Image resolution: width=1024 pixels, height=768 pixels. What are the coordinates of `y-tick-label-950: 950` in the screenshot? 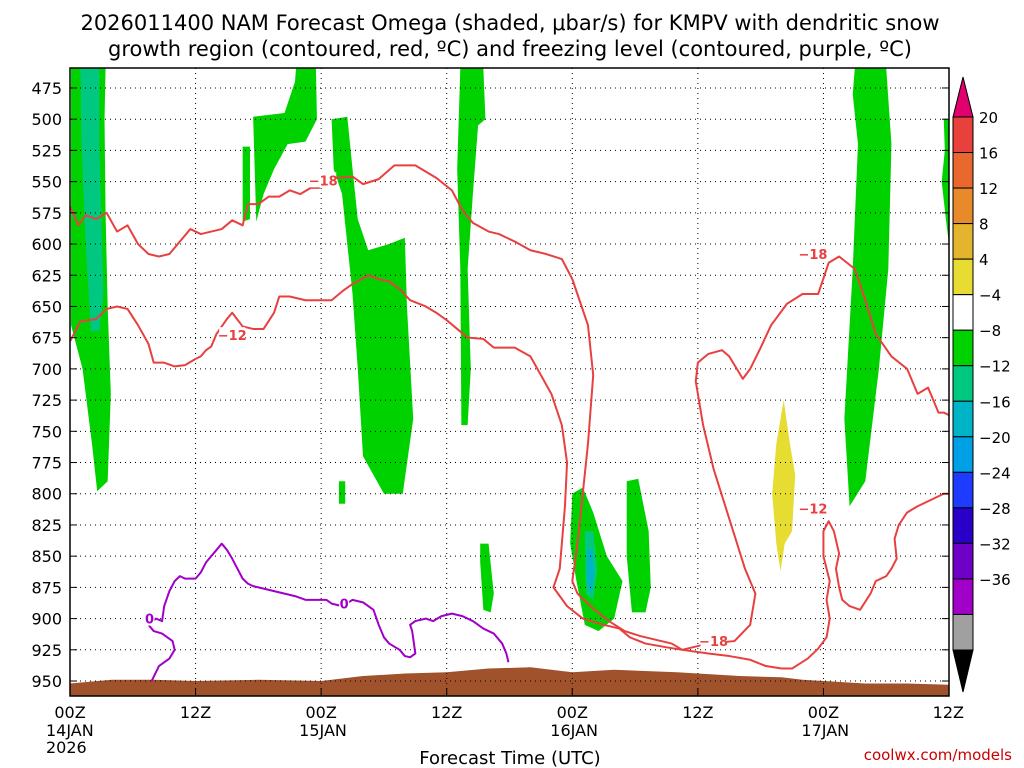 It's located at (46, 681).